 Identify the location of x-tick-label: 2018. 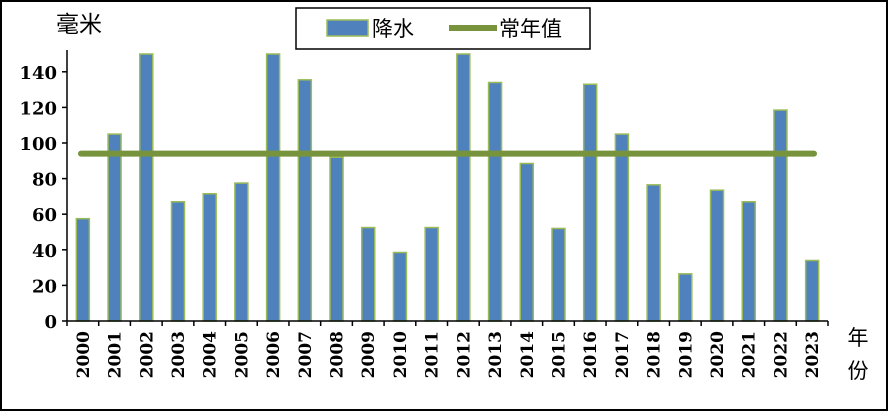
(655, 354).